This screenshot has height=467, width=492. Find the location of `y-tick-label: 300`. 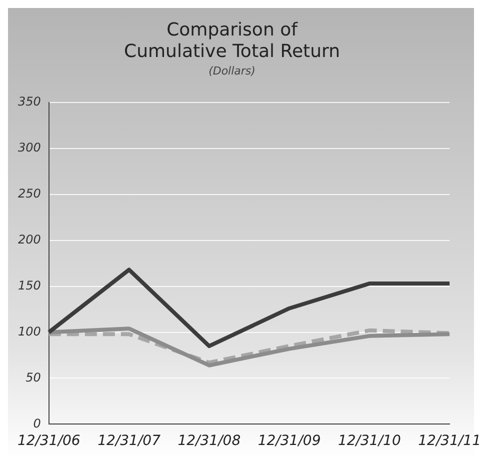

y-tick-label: 300 is located at coordinates (30, 147).